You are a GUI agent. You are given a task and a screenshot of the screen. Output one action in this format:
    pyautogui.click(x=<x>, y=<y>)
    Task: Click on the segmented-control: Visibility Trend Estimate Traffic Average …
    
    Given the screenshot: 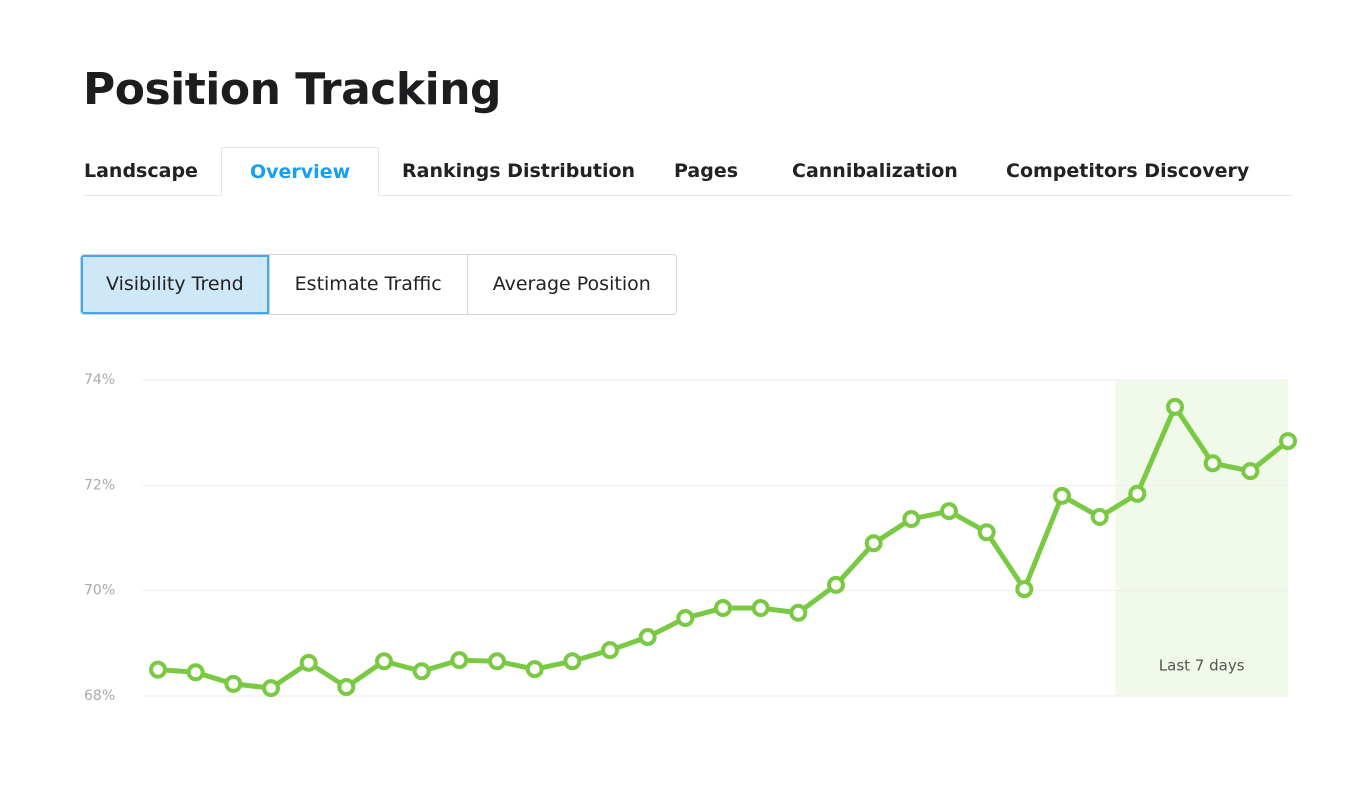 What is the action you would take?
    pyautogui.click(x=378, y=284)
    